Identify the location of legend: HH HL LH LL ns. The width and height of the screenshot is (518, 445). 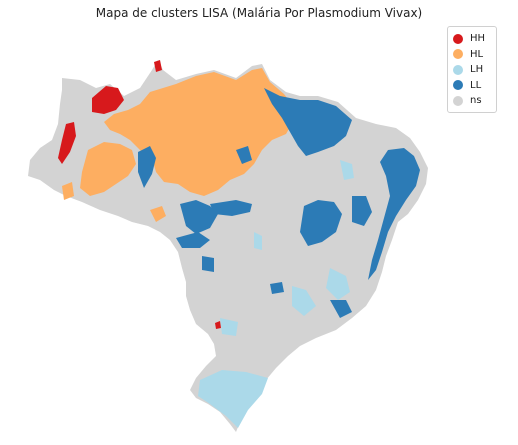
(472, 69).